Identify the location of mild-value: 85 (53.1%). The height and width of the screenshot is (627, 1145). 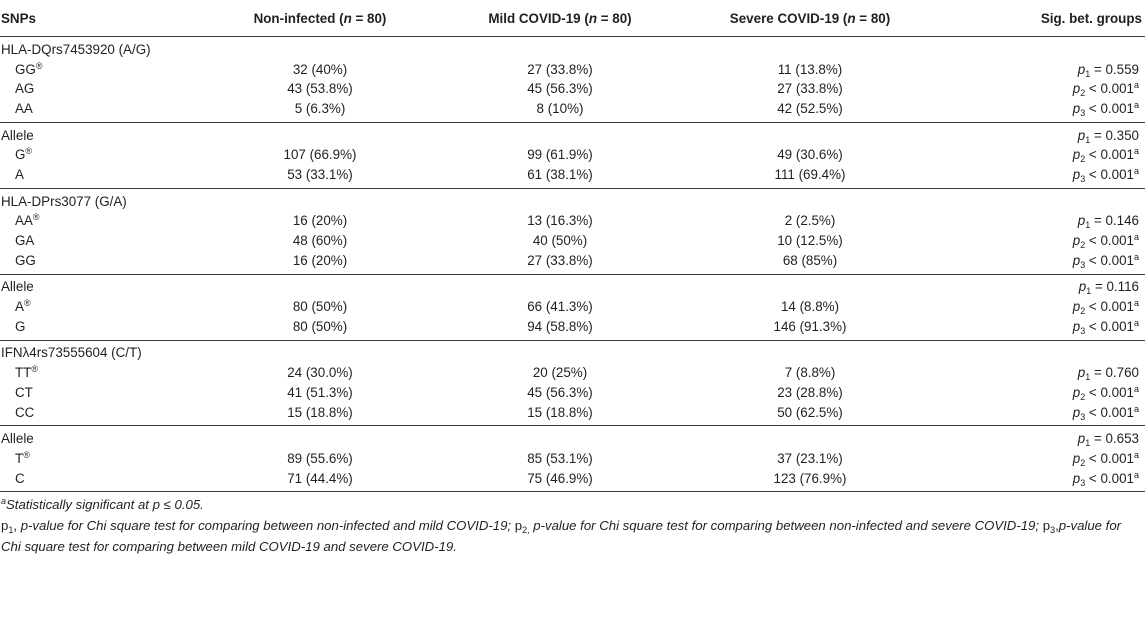
(560, 458).